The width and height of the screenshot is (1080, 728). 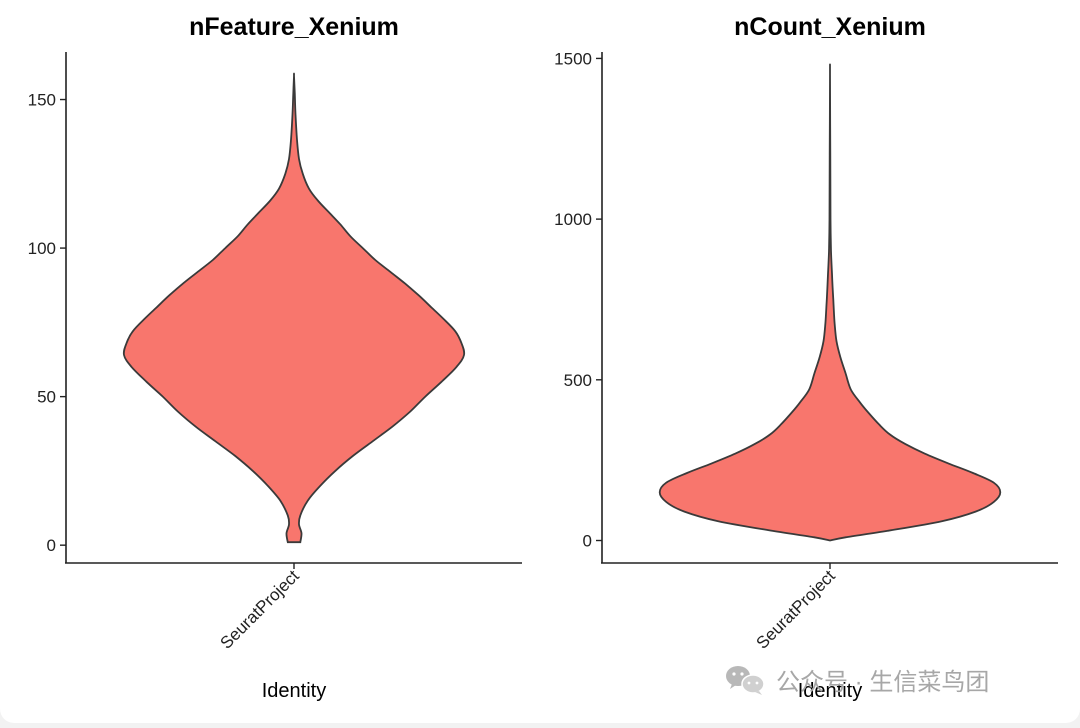 What do you see at coordinates (745, 680) in the screenshot?
I see `wechat-icon` at bounding box center [745, 680].